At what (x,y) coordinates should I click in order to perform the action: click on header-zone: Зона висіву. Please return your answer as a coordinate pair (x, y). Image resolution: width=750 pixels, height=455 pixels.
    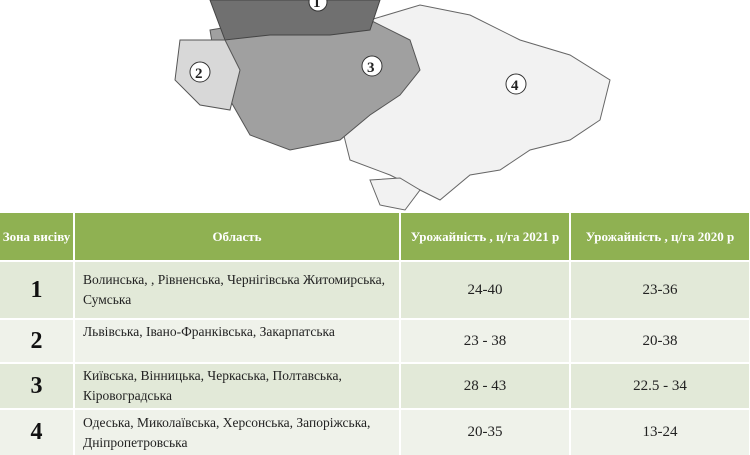
    Looking at the image, I should click on (37, 237).